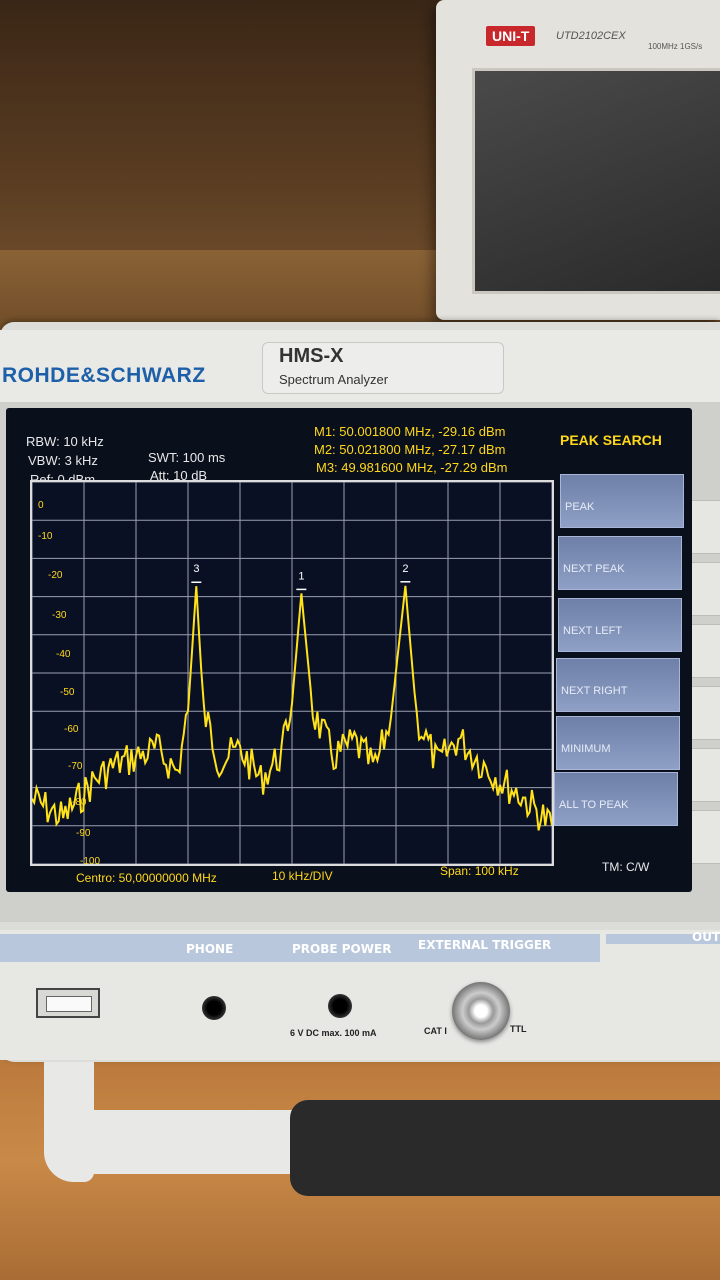 This screenshot has width=720, height=1280. Describe the element at coordinates (63, 460) in the screenshot. I see `vbw-readout: VBW: 3 kHz` at that location.